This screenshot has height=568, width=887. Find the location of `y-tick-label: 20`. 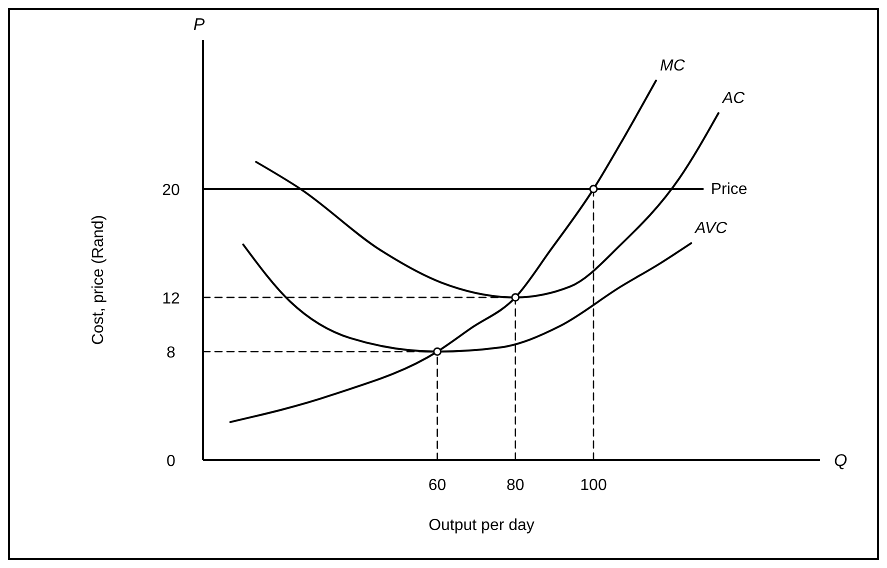

y-tick-label: 20 is located at coordinates (171, 191).